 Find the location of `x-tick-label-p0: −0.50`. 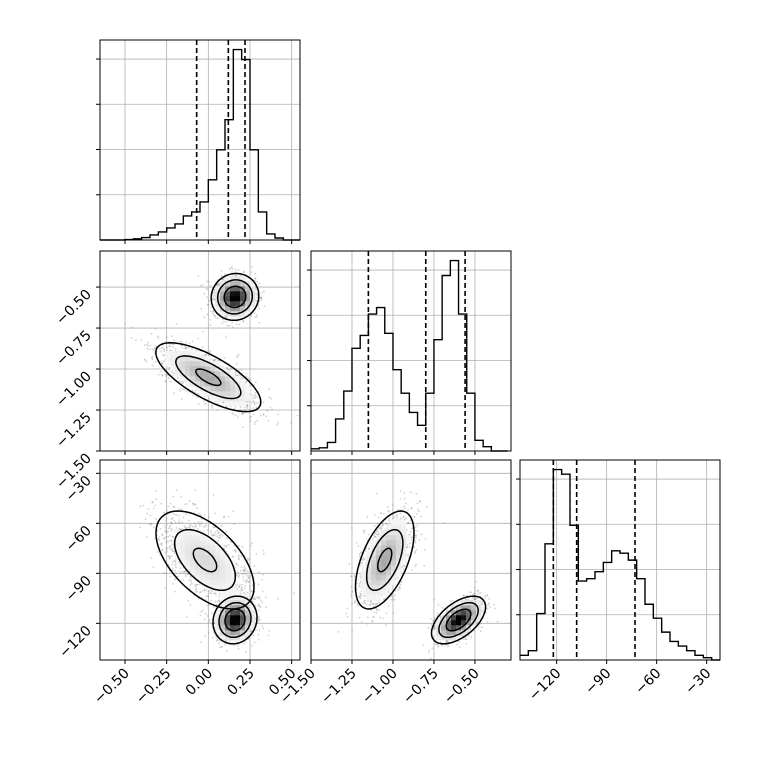

x-tick-label-p0: −0.50 is located at coordinates (112, 687).